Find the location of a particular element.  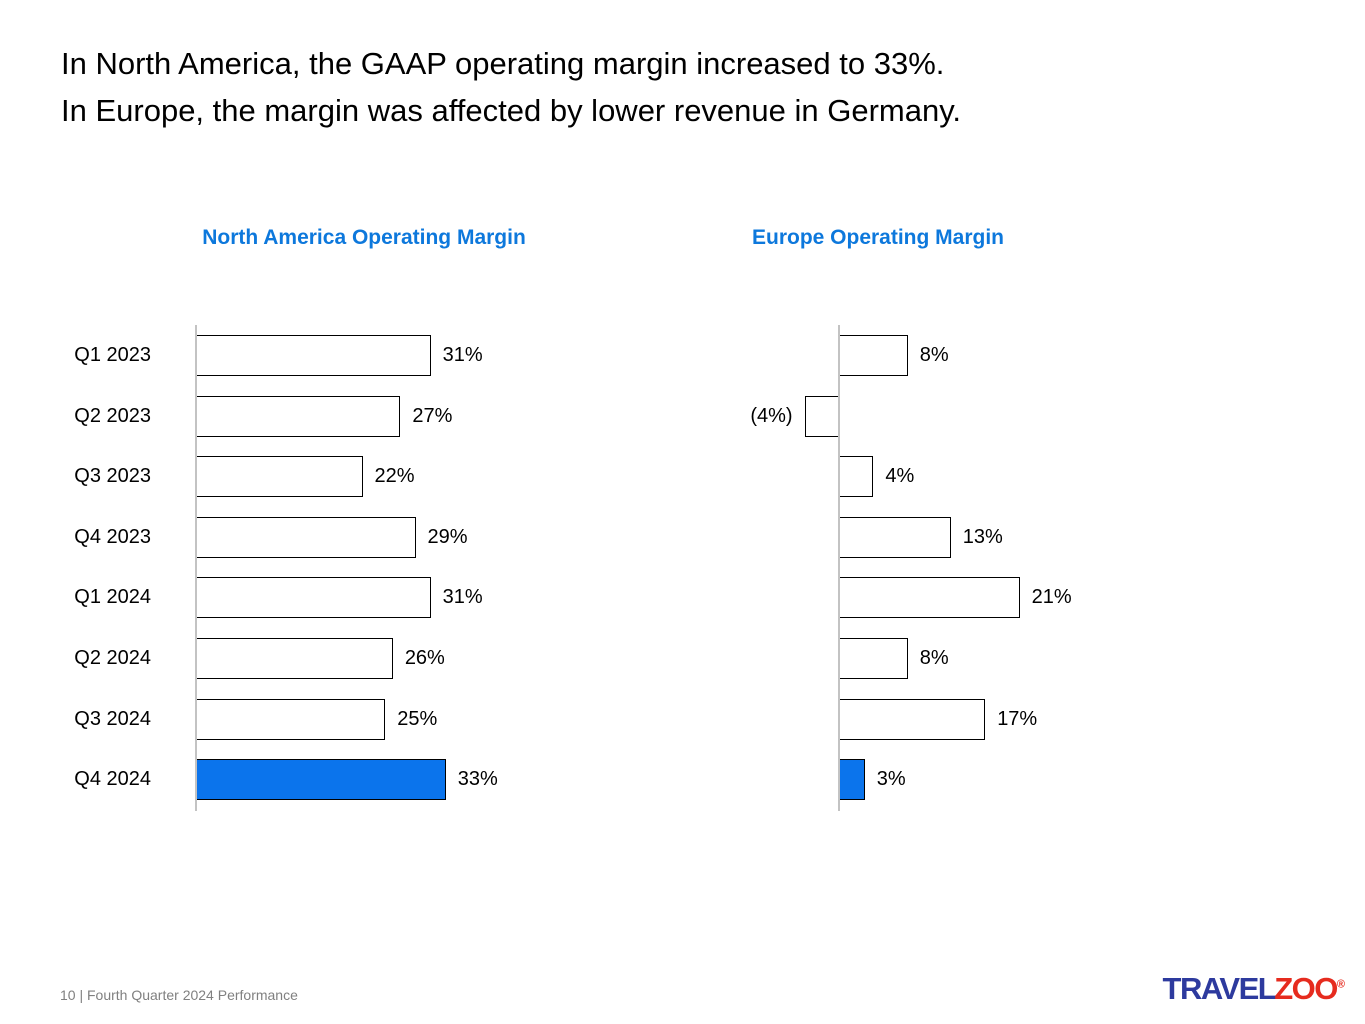

category-label-q1-2023: Q1 2023 is located at coordinates (112, 355).